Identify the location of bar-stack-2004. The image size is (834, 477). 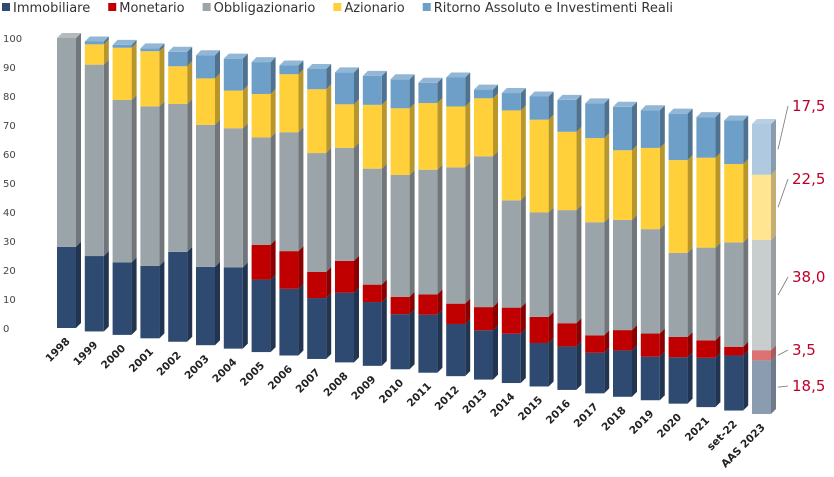
(235, 201).